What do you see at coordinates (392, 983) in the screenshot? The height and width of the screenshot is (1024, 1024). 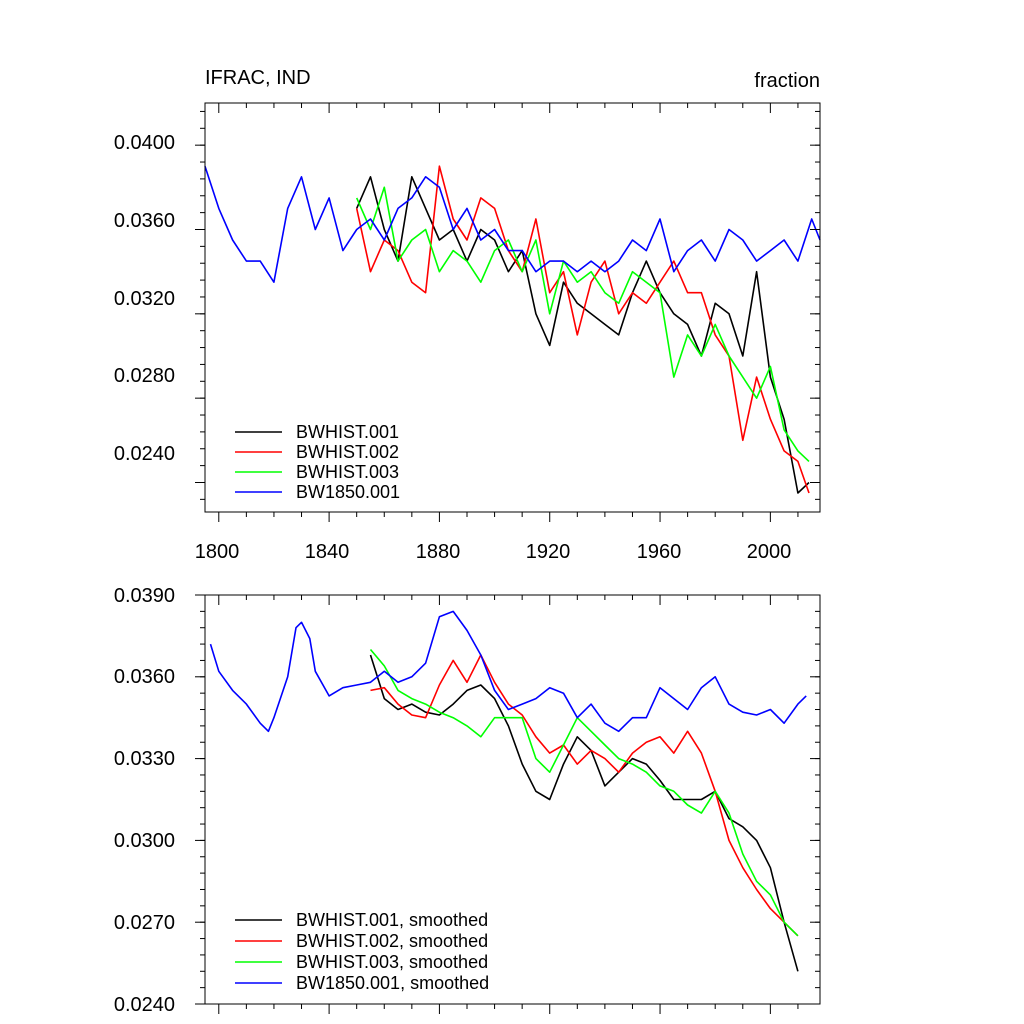 I see `legend-label: BW1850.001, smoothed` at bounding box center [392, 983].